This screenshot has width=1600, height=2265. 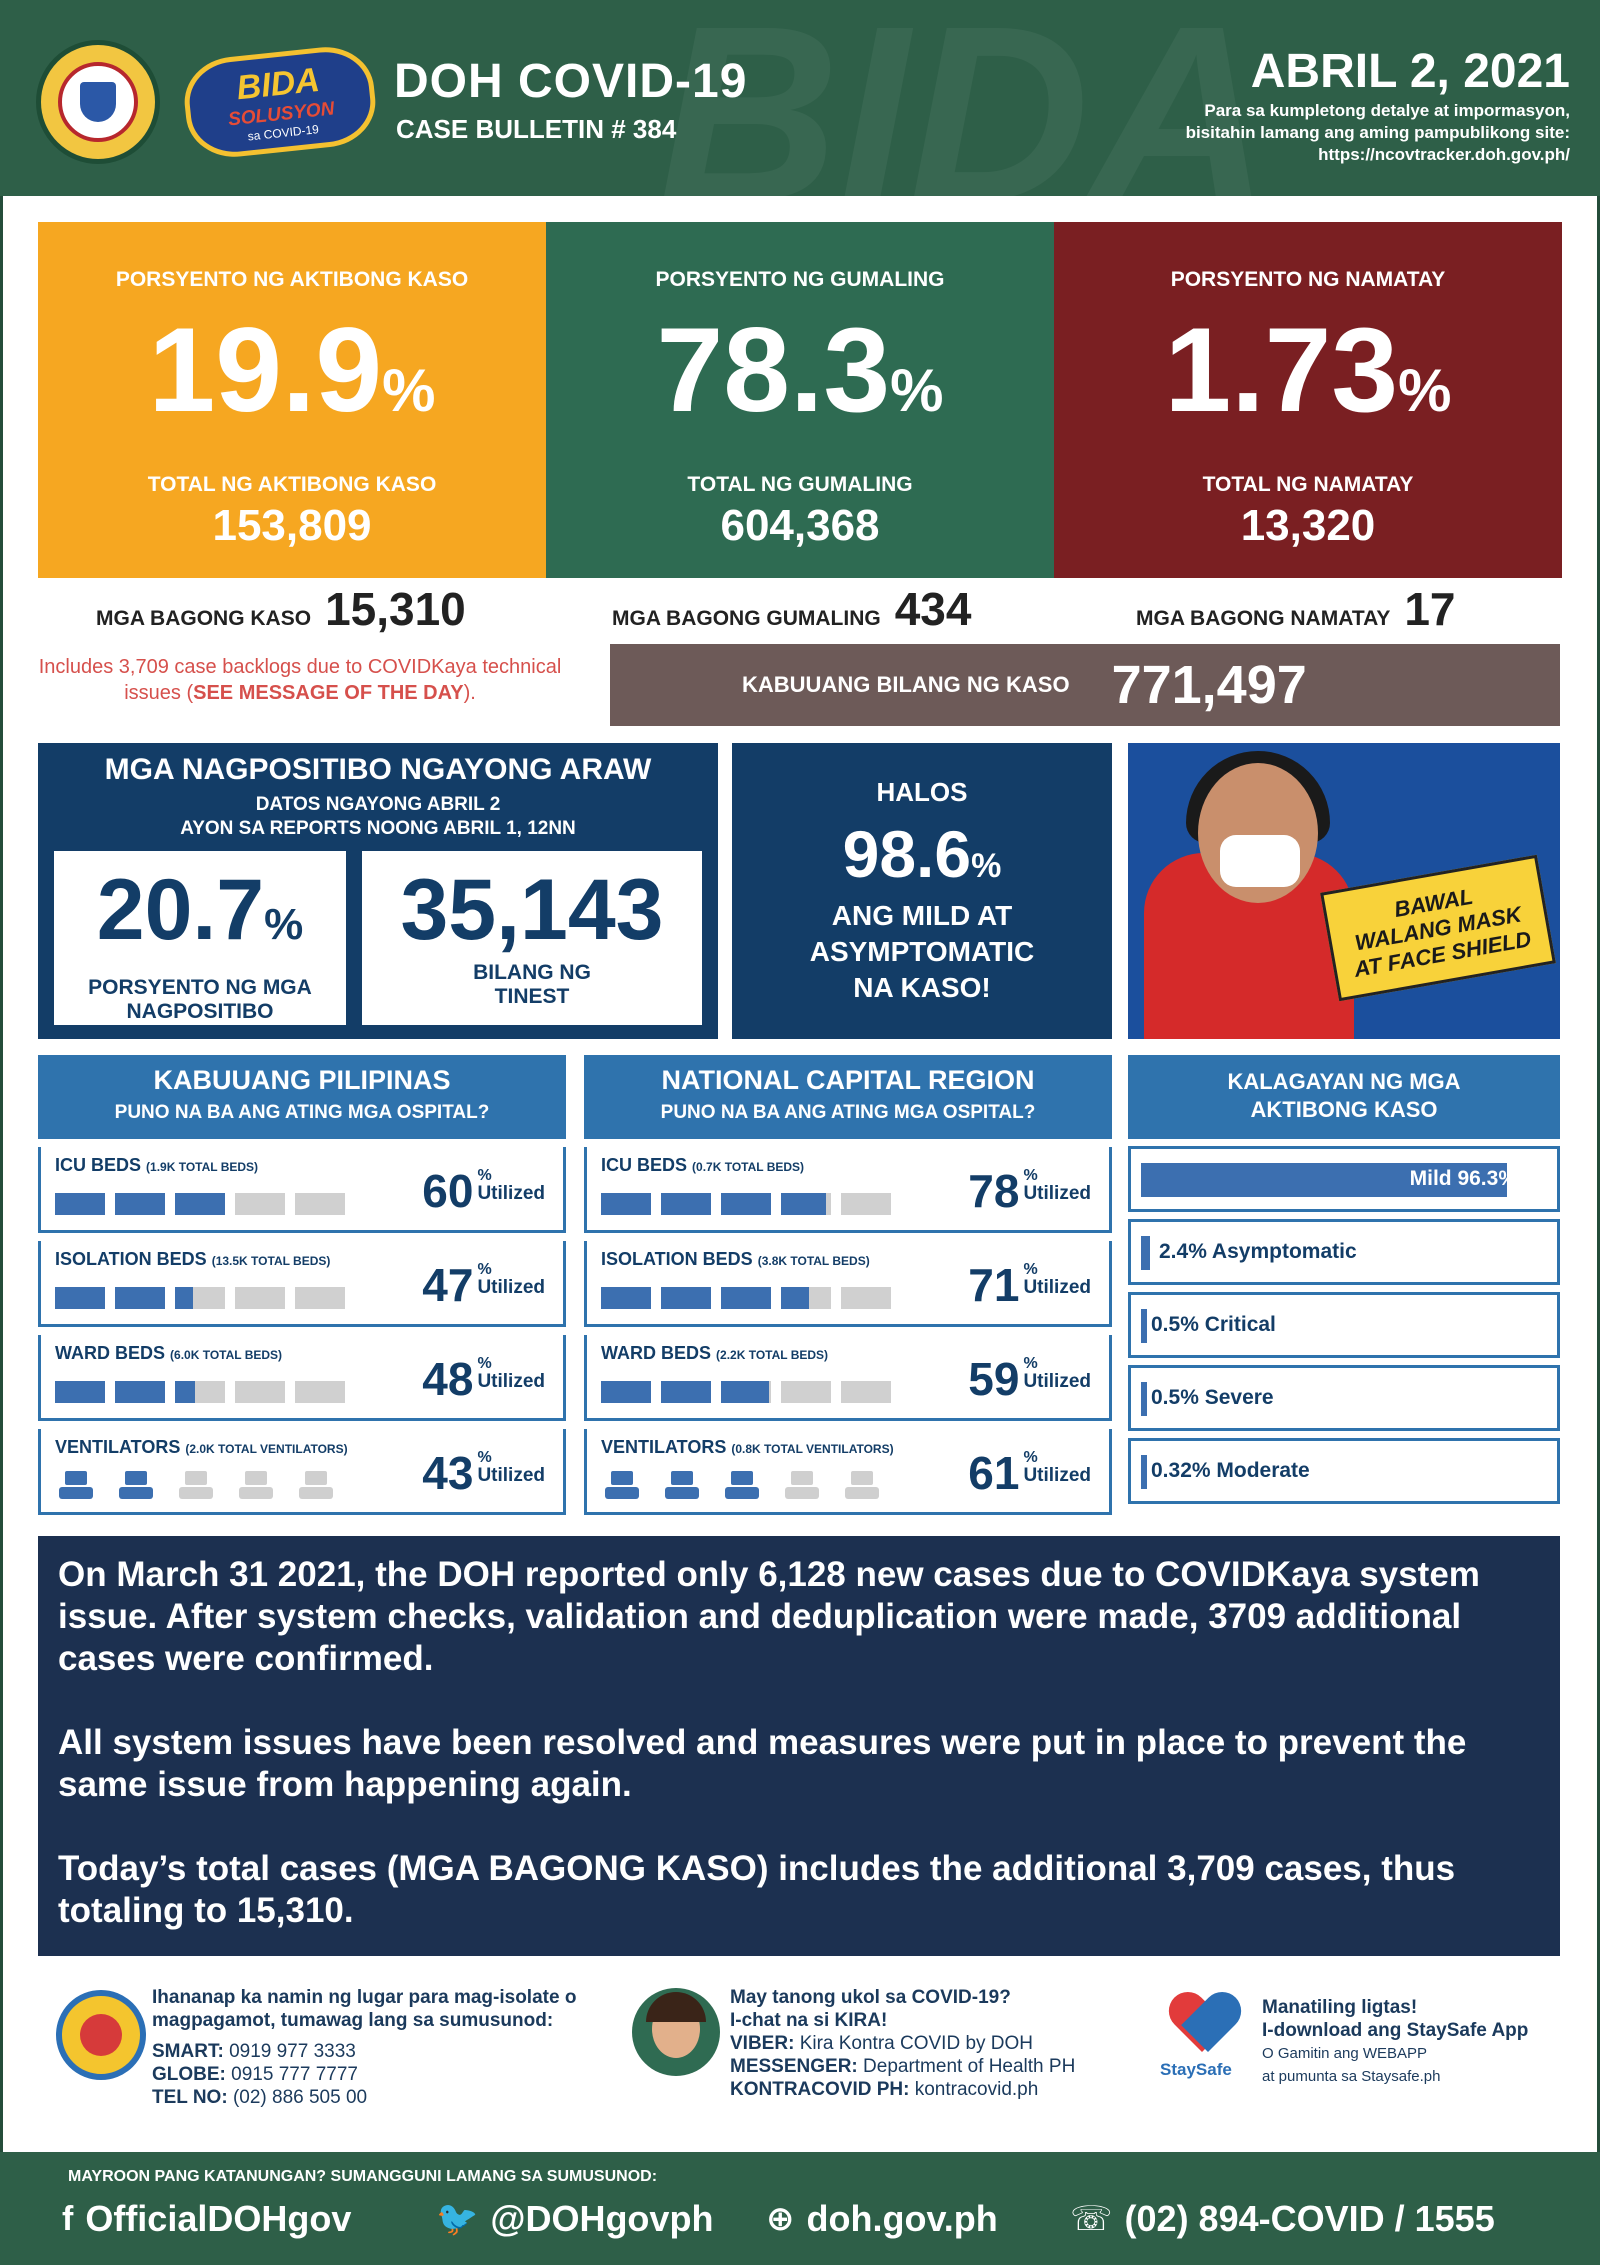 I want to click on tracker-link: https://ncovtracker.doh.gov.ph/, so click(x=1444, y=154).